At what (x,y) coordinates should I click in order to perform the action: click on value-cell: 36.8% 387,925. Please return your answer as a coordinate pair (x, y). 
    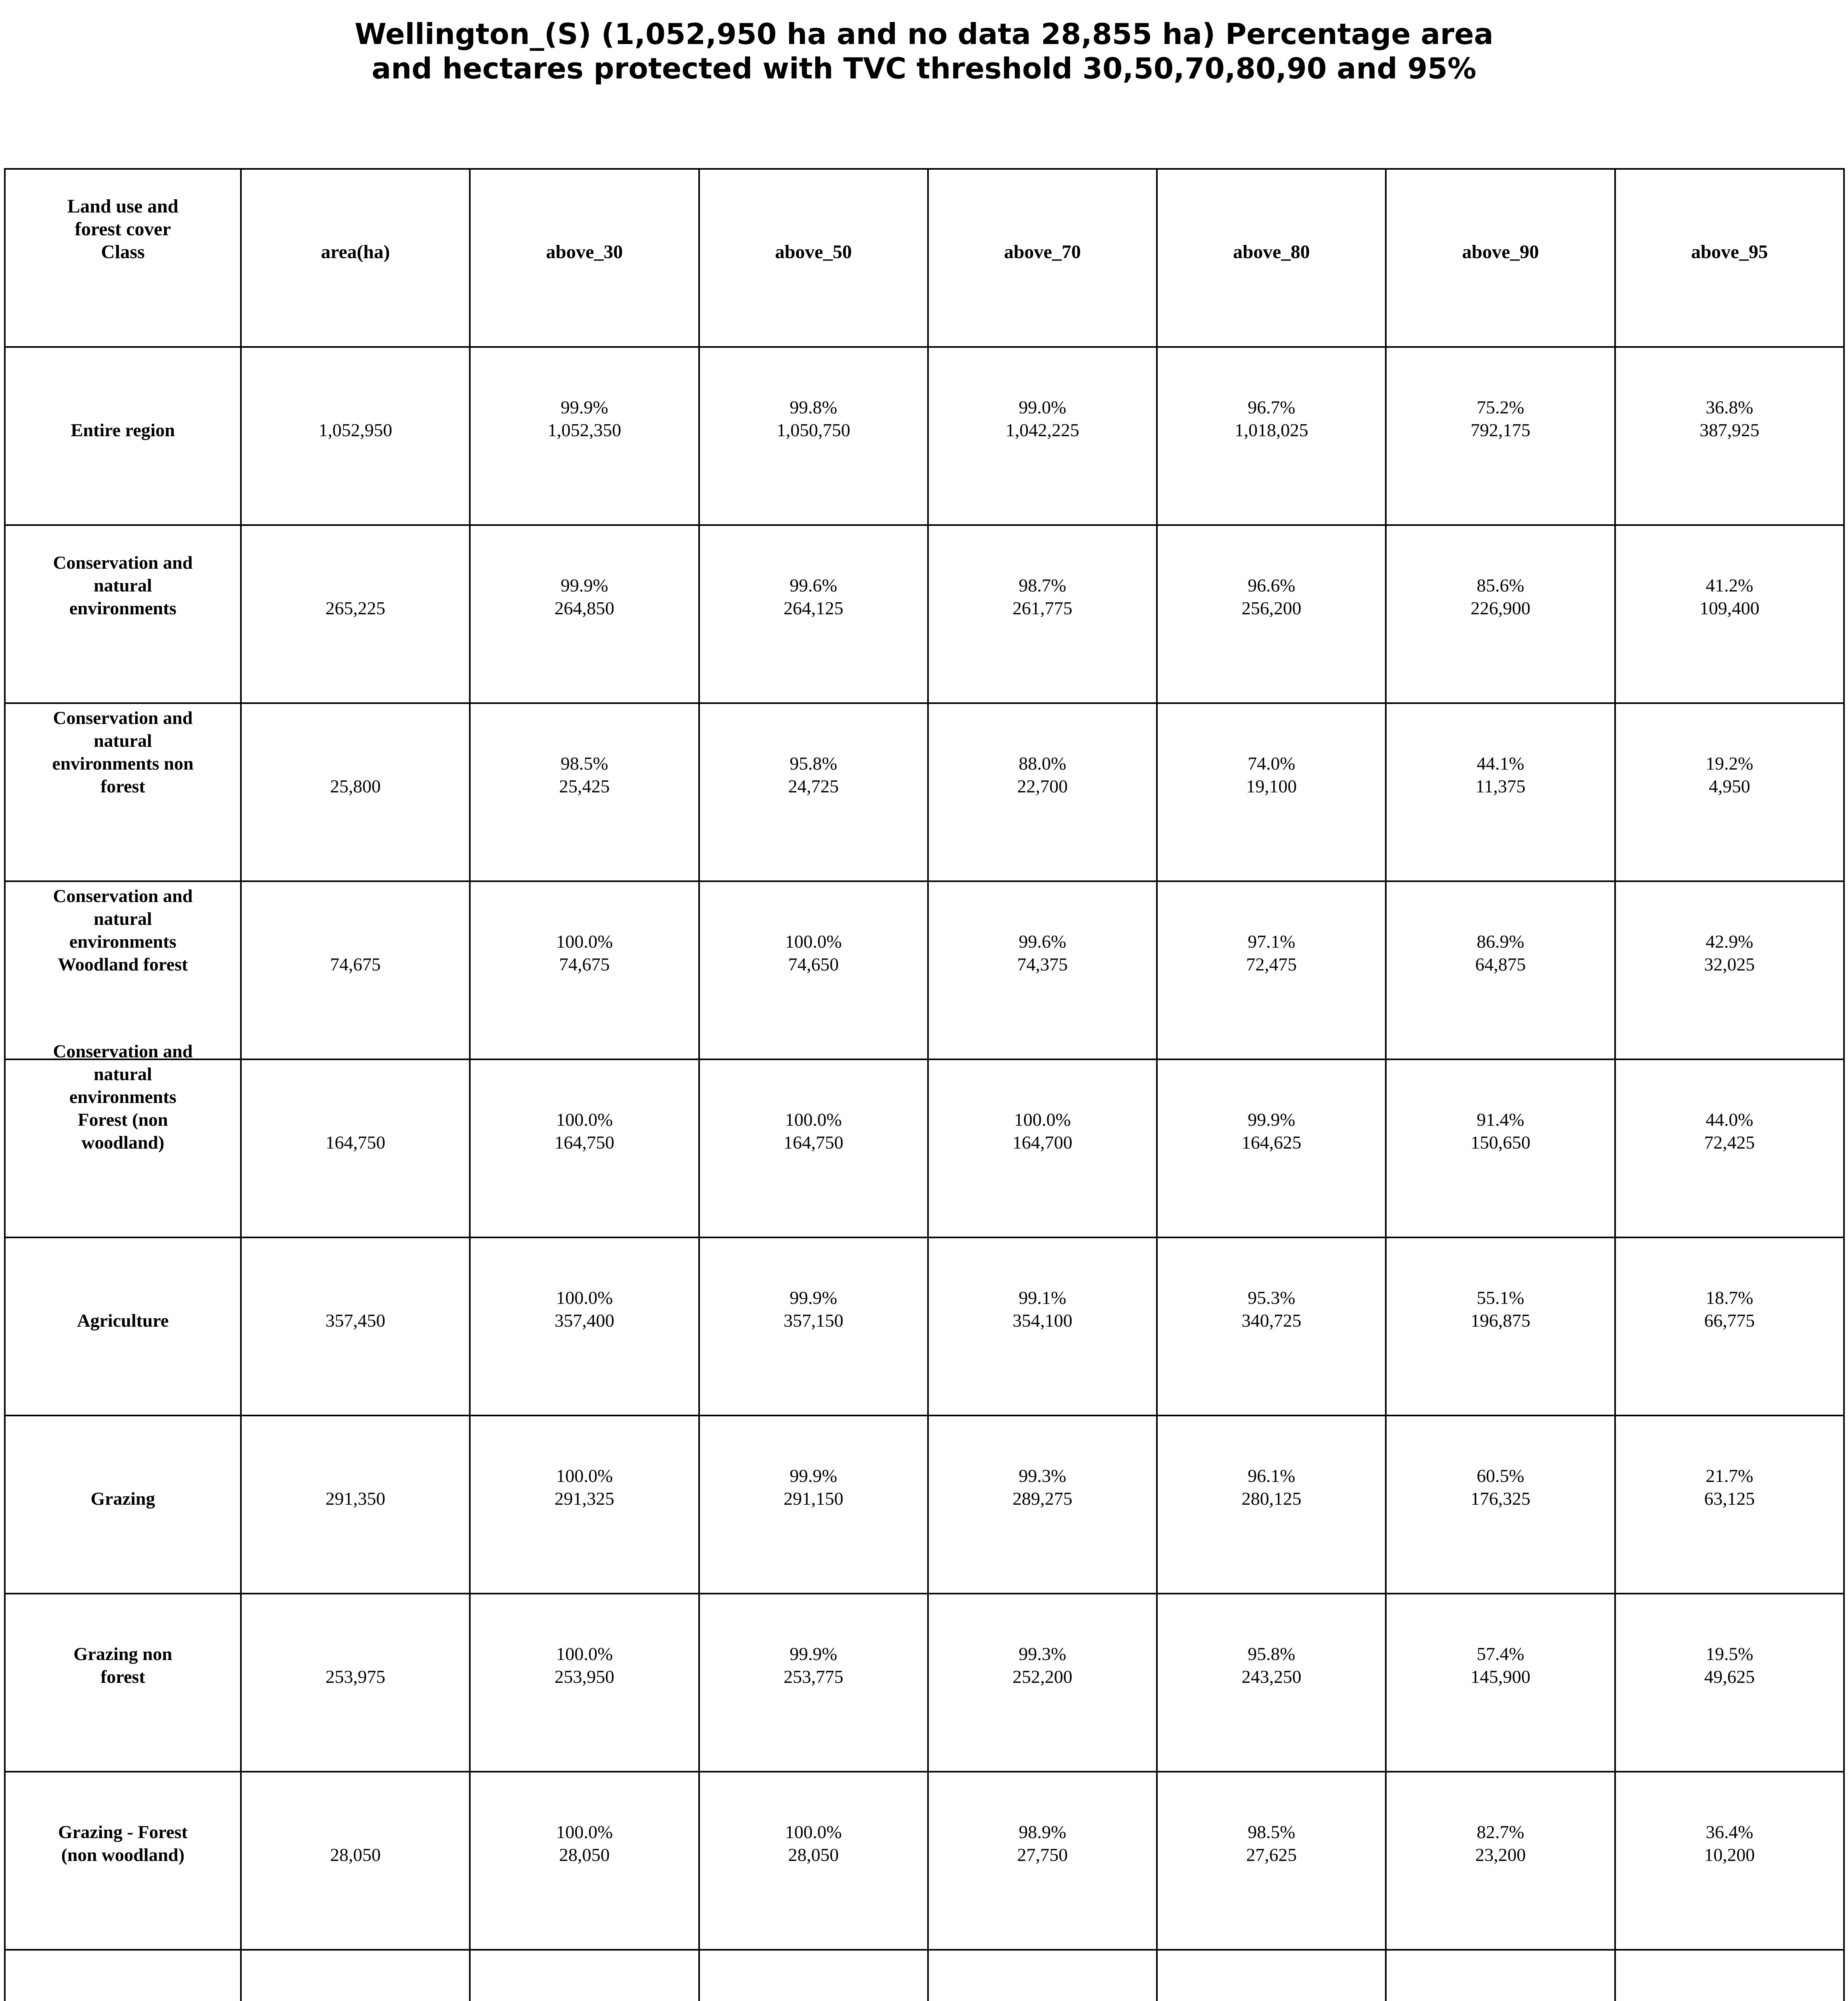
    Looking at the image, I should click on (1730, 437).